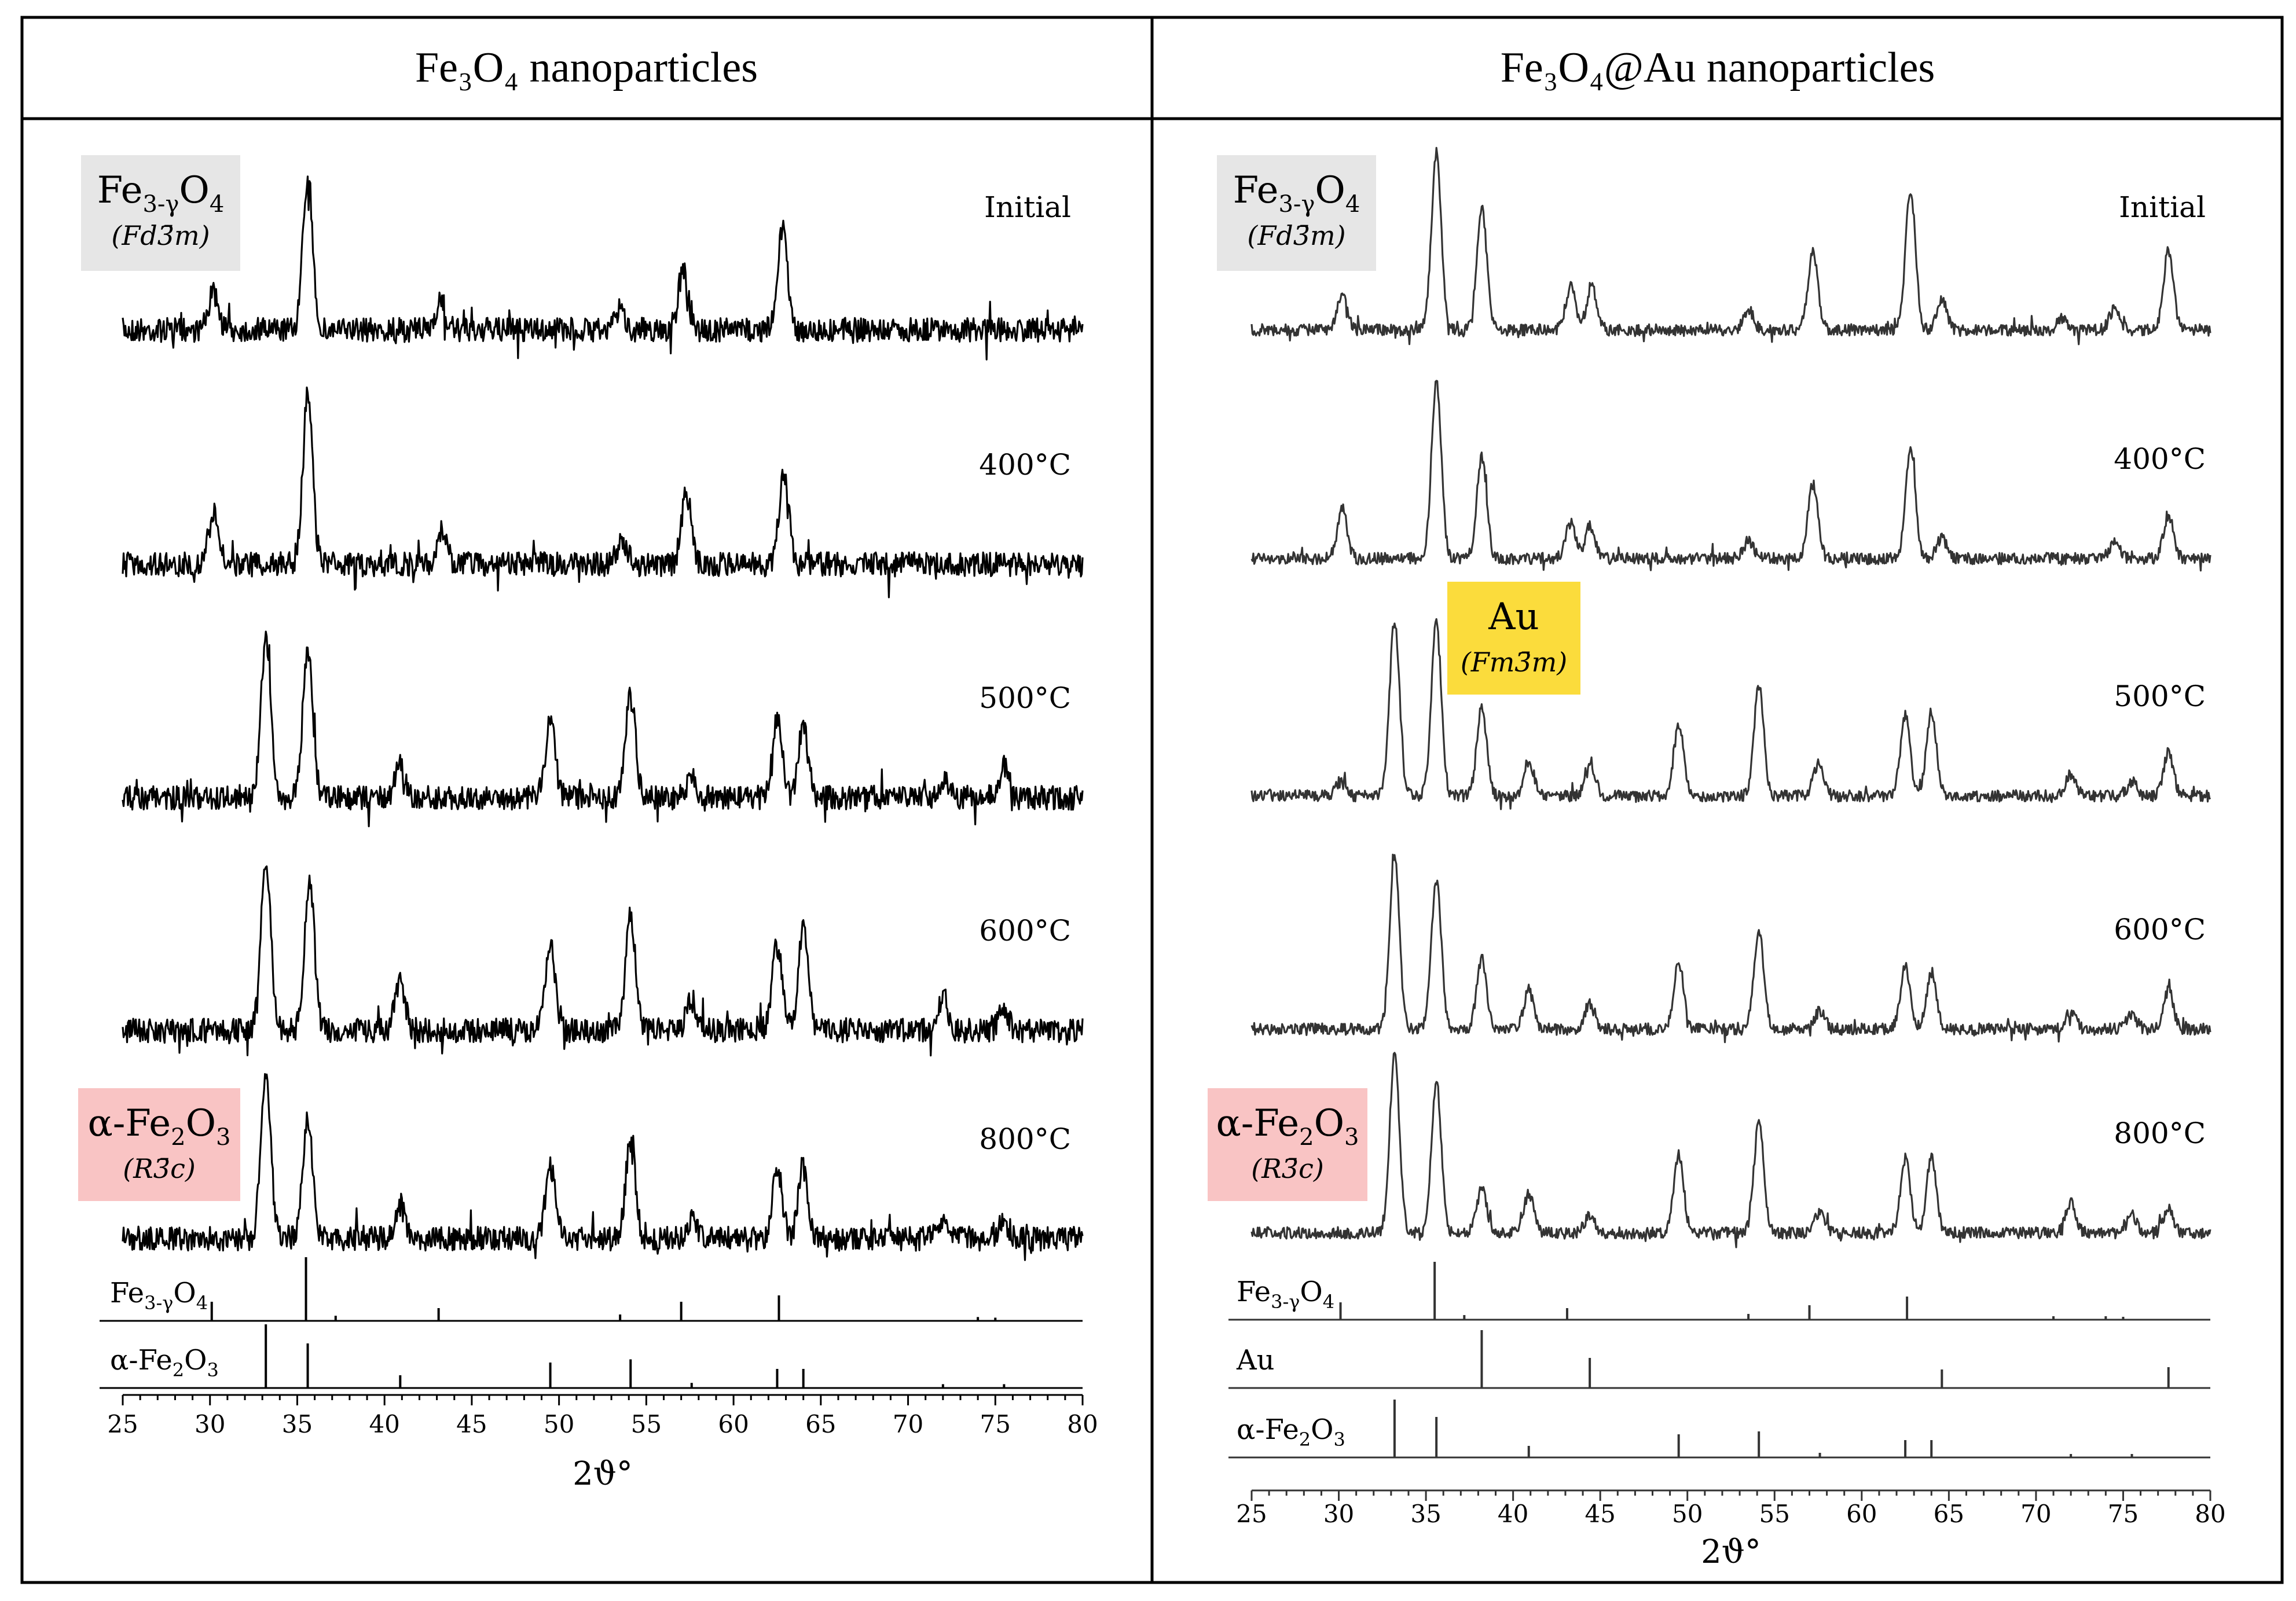  I want to click on reference-label: Au, so click(1255, 1360).